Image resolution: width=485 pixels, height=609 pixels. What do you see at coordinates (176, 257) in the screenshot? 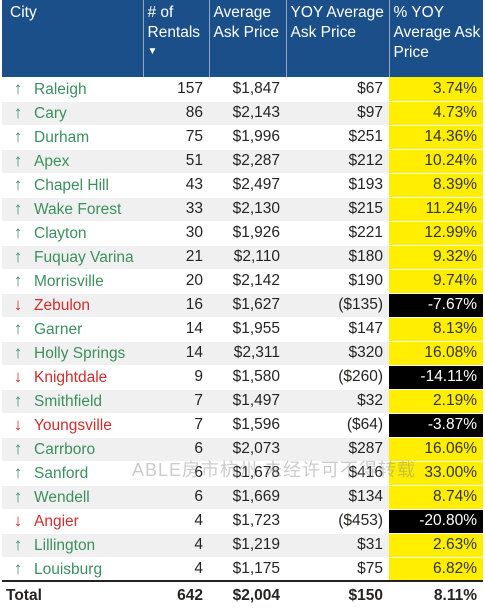
I see `rentals-cell: 21` at bounding box center [176, 257].